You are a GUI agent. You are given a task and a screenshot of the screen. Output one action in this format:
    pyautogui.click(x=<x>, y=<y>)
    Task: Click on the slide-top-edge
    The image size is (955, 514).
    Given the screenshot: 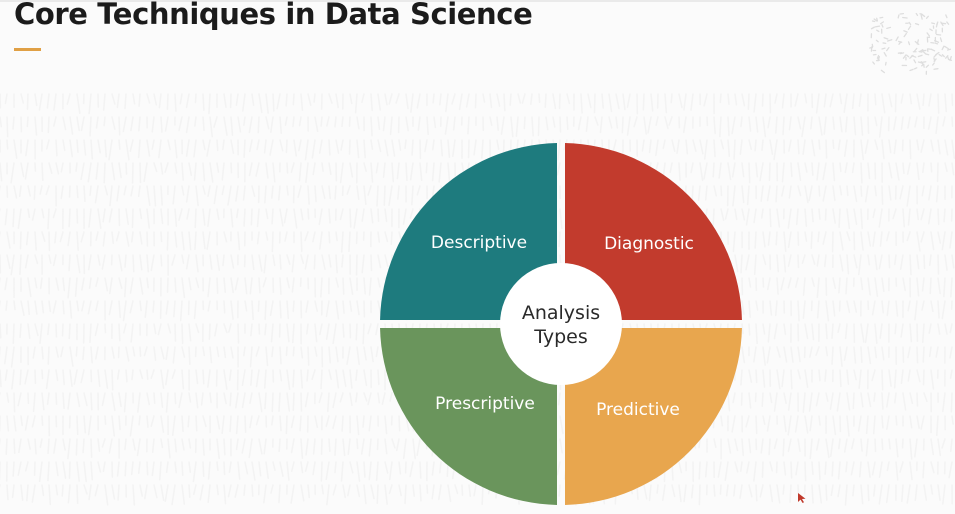 What is the action you would take?
    pyautogui.click(x=477, y=1)
    